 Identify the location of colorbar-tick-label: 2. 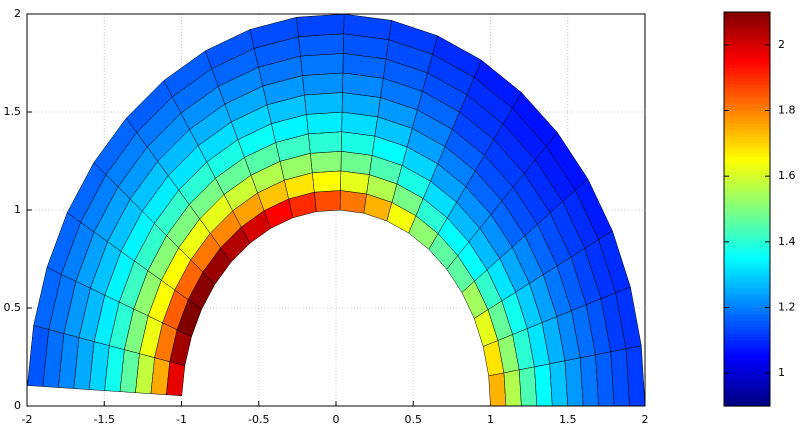
(781, 44).